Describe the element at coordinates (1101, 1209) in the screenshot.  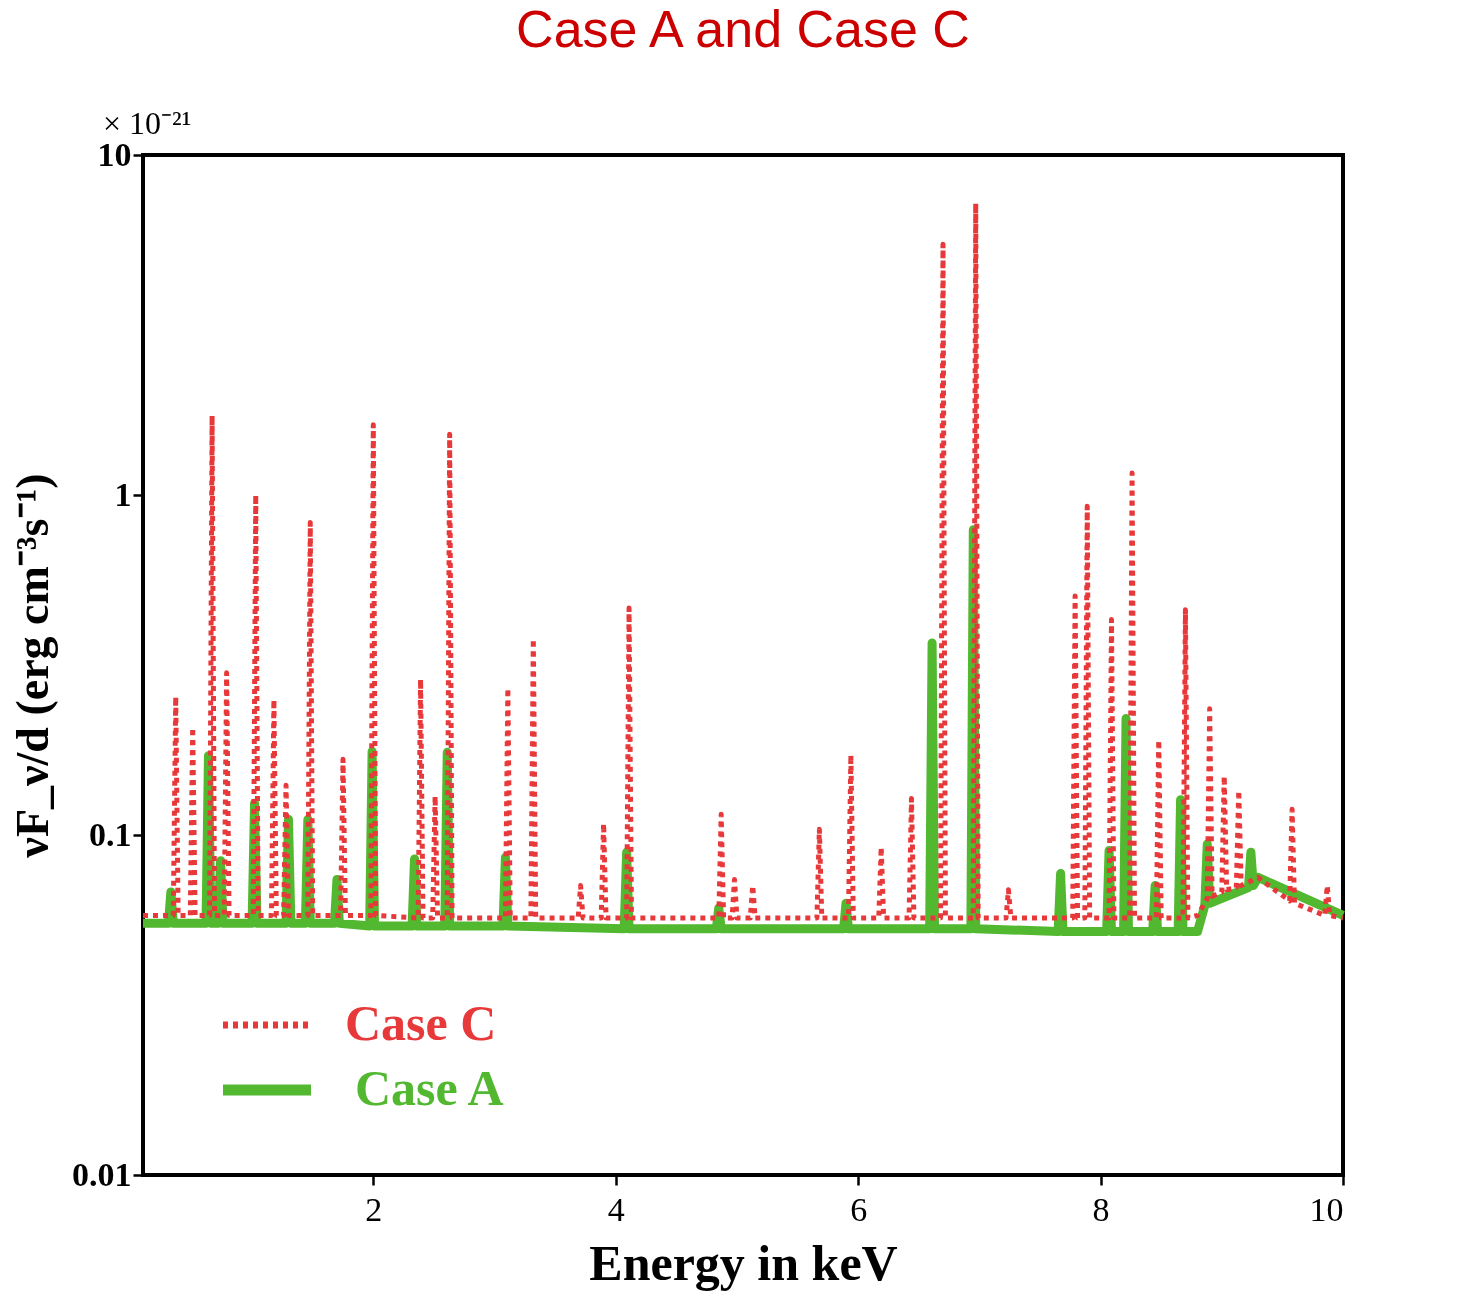
I see `x-tick-label: 8` at that location.